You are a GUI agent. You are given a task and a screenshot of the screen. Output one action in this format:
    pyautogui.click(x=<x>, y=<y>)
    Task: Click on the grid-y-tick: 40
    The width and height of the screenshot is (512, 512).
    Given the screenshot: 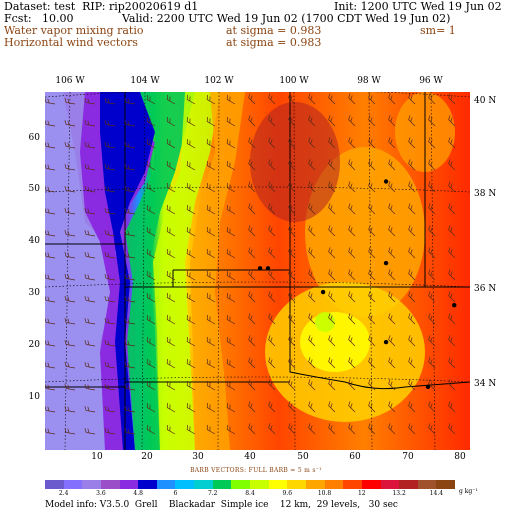 What is the action you would take?
    pyautogui.click(x=34, y=241)
    